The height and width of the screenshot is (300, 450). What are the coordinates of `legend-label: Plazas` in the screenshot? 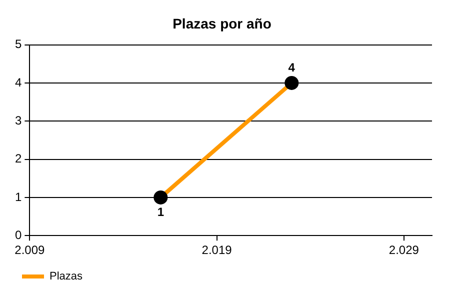 It's located at (67, 276).